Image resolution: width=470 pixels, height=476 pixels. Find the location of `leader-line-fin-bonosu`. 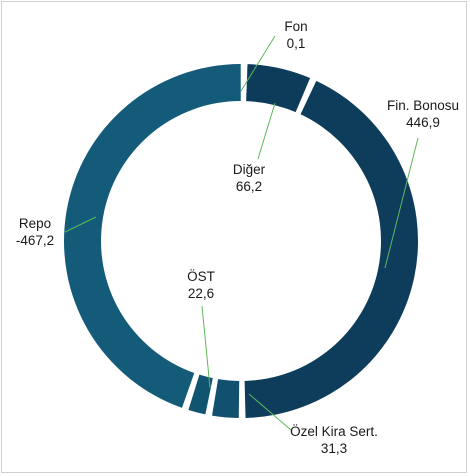

leader-line-fin-bonosu is located at coordinates (401, 203).